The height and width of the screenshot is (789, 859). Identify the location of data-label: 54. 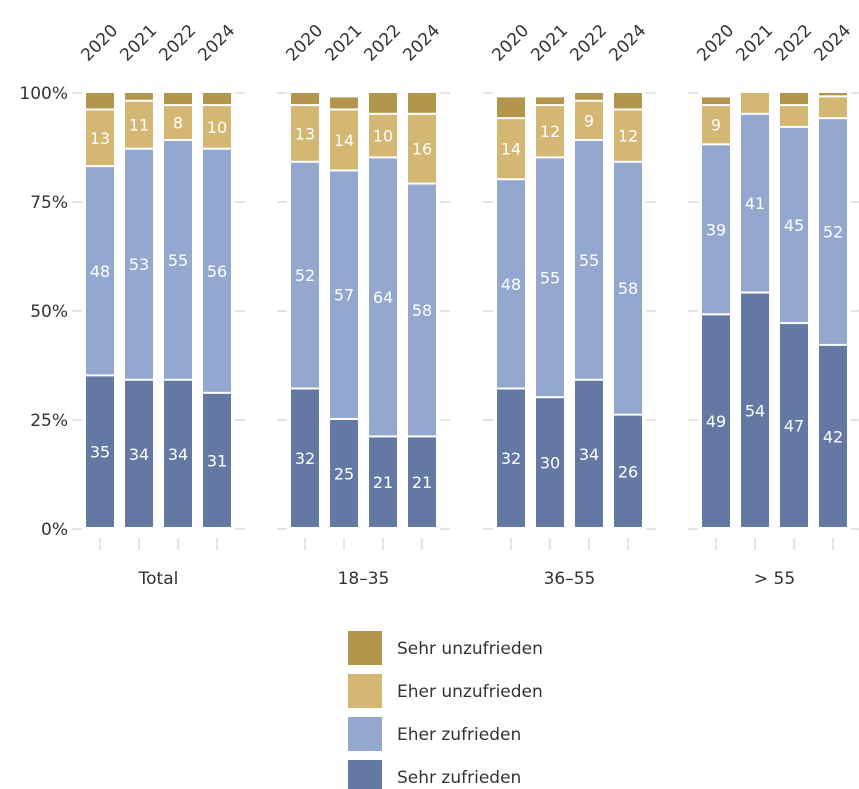
(755, 410).